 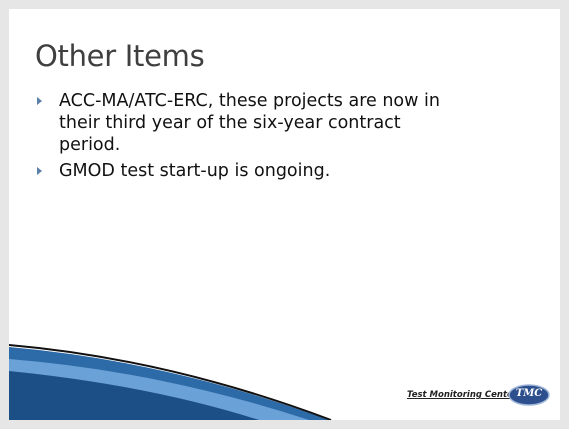 I want to click on logo-shape, so click(x=529, y=395).